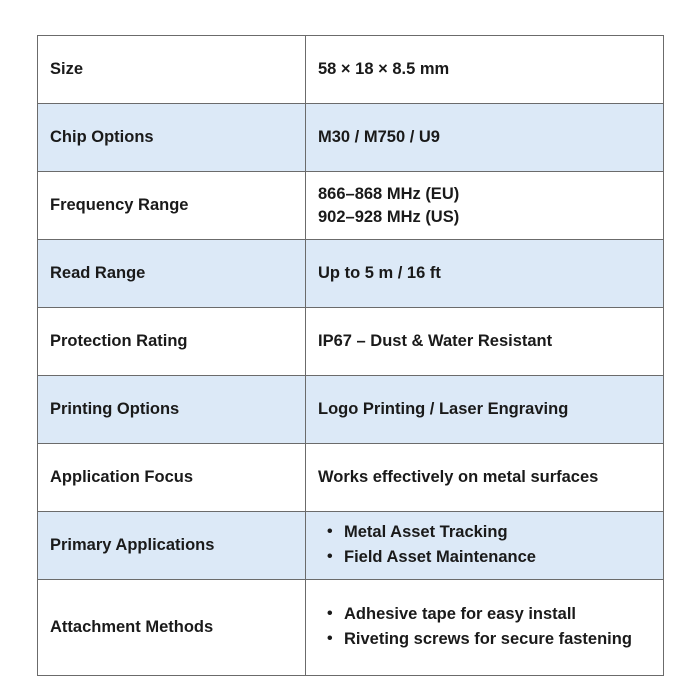  I want to click on value-line: IP67 – Dust & Water Resistant, so click(435, 341).